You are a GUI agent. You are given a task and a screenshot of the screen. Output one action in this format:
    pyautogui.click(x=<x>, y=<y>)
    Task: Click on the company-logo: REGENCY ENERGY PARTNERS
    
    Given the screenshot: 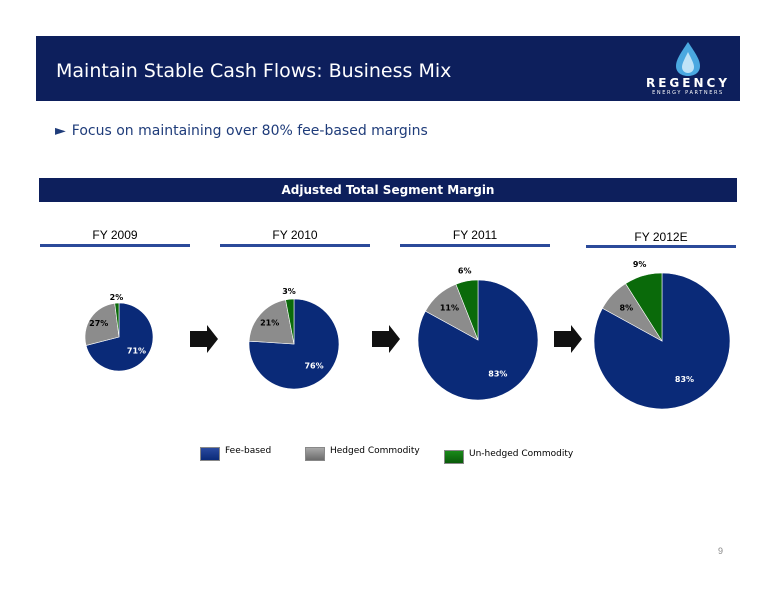 What is the action you would take?
    pyautogui.click(x=688, y=69)
    